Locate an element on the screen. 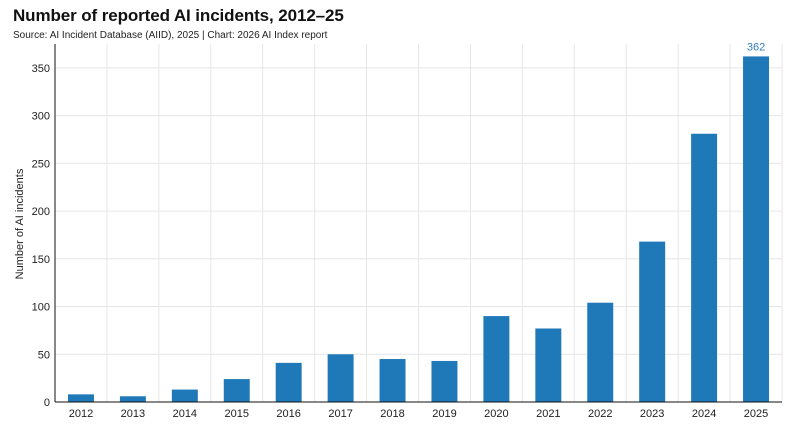 This screenshot has height=426, width=794. x-tick-label: 2020 is located at coordinates (496, 414).